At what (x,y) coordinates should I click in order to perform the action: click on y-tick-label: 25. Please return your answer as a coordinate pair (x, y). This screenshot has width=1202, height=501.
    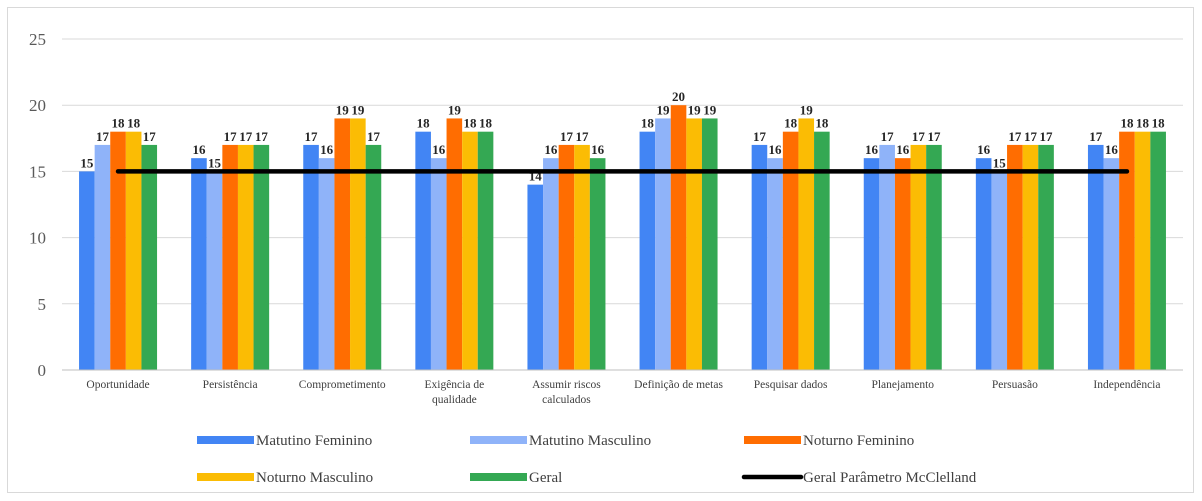
    Looking at the image, I should click on (37, 39).